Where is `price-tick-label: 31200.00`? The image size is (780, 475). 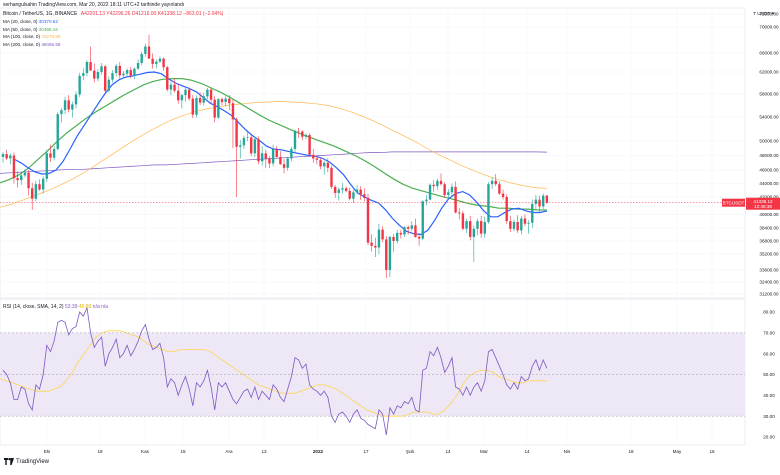 price-tick-label: 31200.00 is located at coordinates (769, 294).